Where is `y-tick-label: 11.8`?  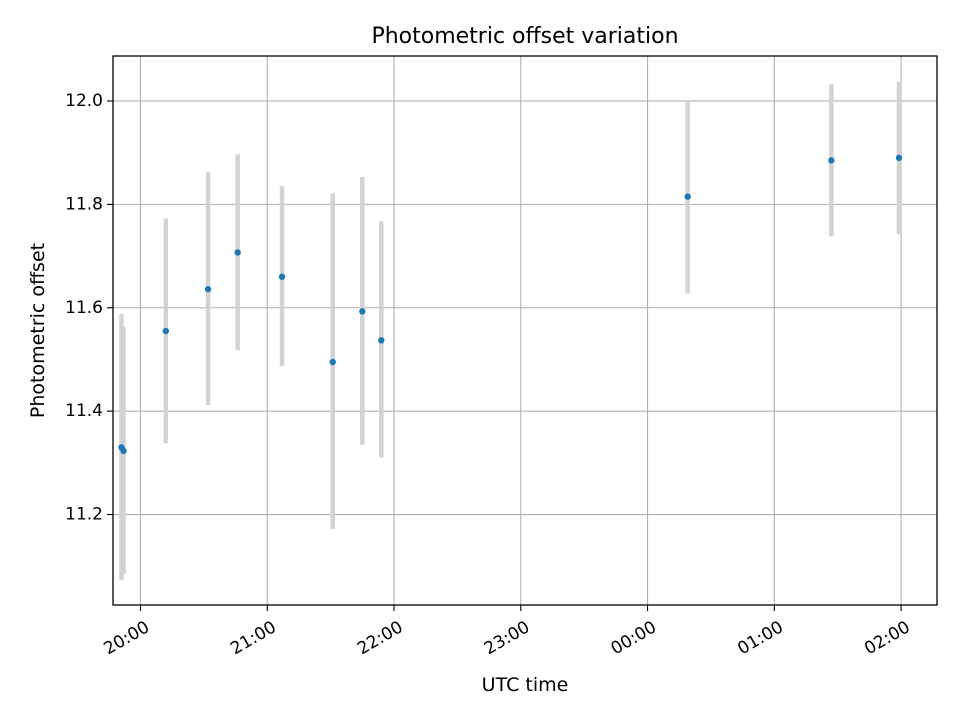 y-tick-label: 11.8 is located at coordinates (84, 204).